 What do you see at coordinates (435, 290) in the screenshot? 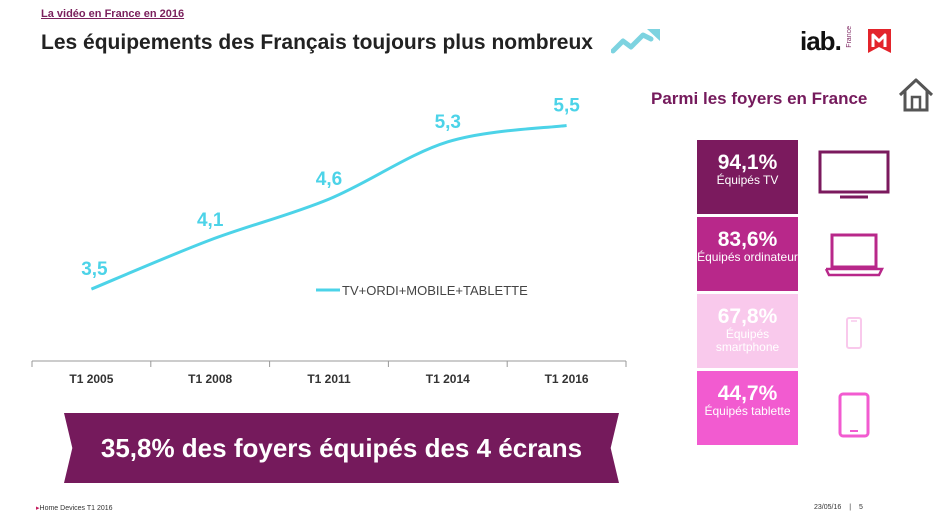
I see `legend-label: TV+ORDI+MOBILE+TABLETTE` at bounding box center [435, 290].